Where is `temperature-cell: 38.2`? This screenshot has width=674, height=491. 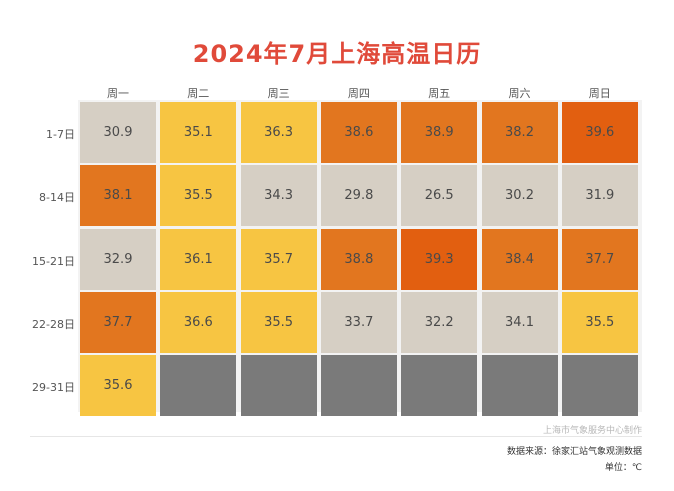
temperature-cell: 38.2 is located at coordinates (519, 132).